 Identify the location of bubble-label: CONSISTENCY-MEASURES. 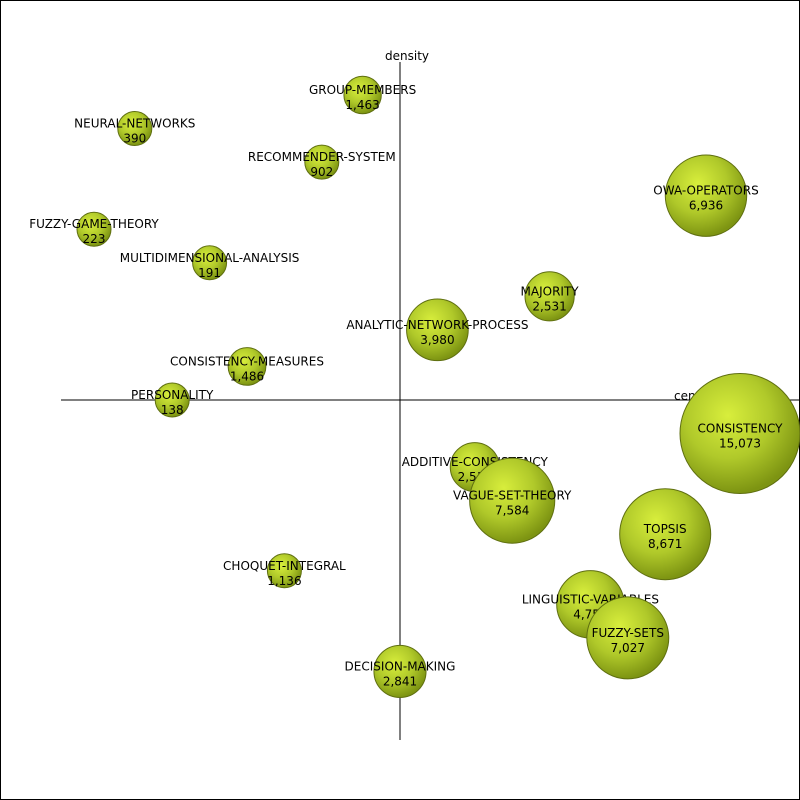
(247, 361).